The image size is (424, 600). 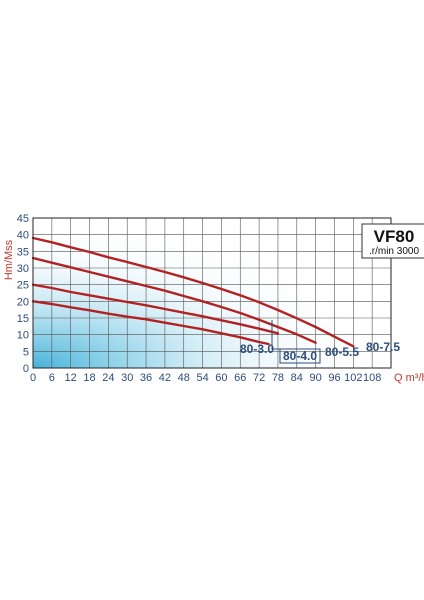 What do you see at coordinates (23, 219) in the screenshot?
I see `y-tick-label: 45` at bounding box center [23, 219].